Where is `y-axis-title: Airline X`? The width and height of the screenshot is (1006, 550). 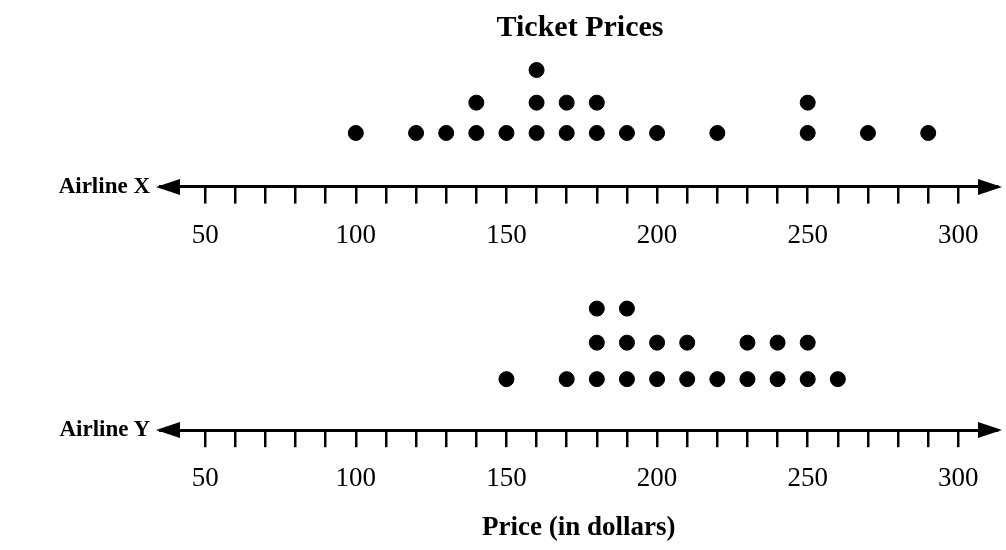 y-axis-title: Airline X is located at coordinates (104, 185).